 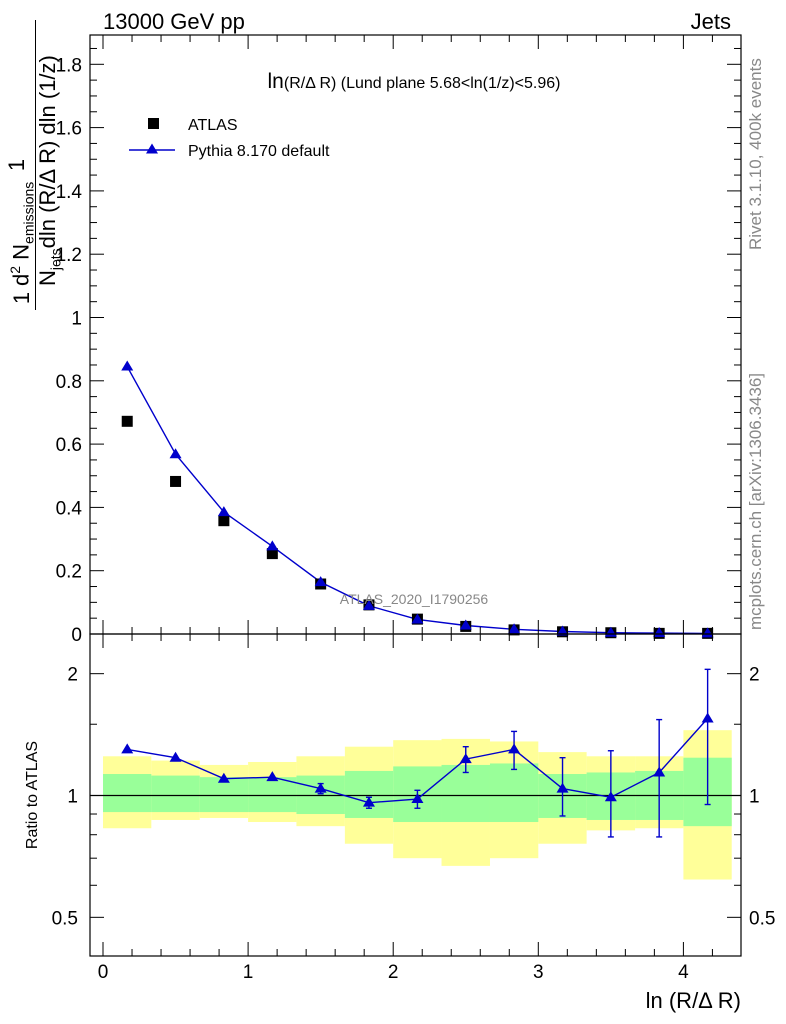 What do you see at coordinates (76, 319) in the screenshot?
I see `main-ytick-label: 1` at bounding box center [76, 319].